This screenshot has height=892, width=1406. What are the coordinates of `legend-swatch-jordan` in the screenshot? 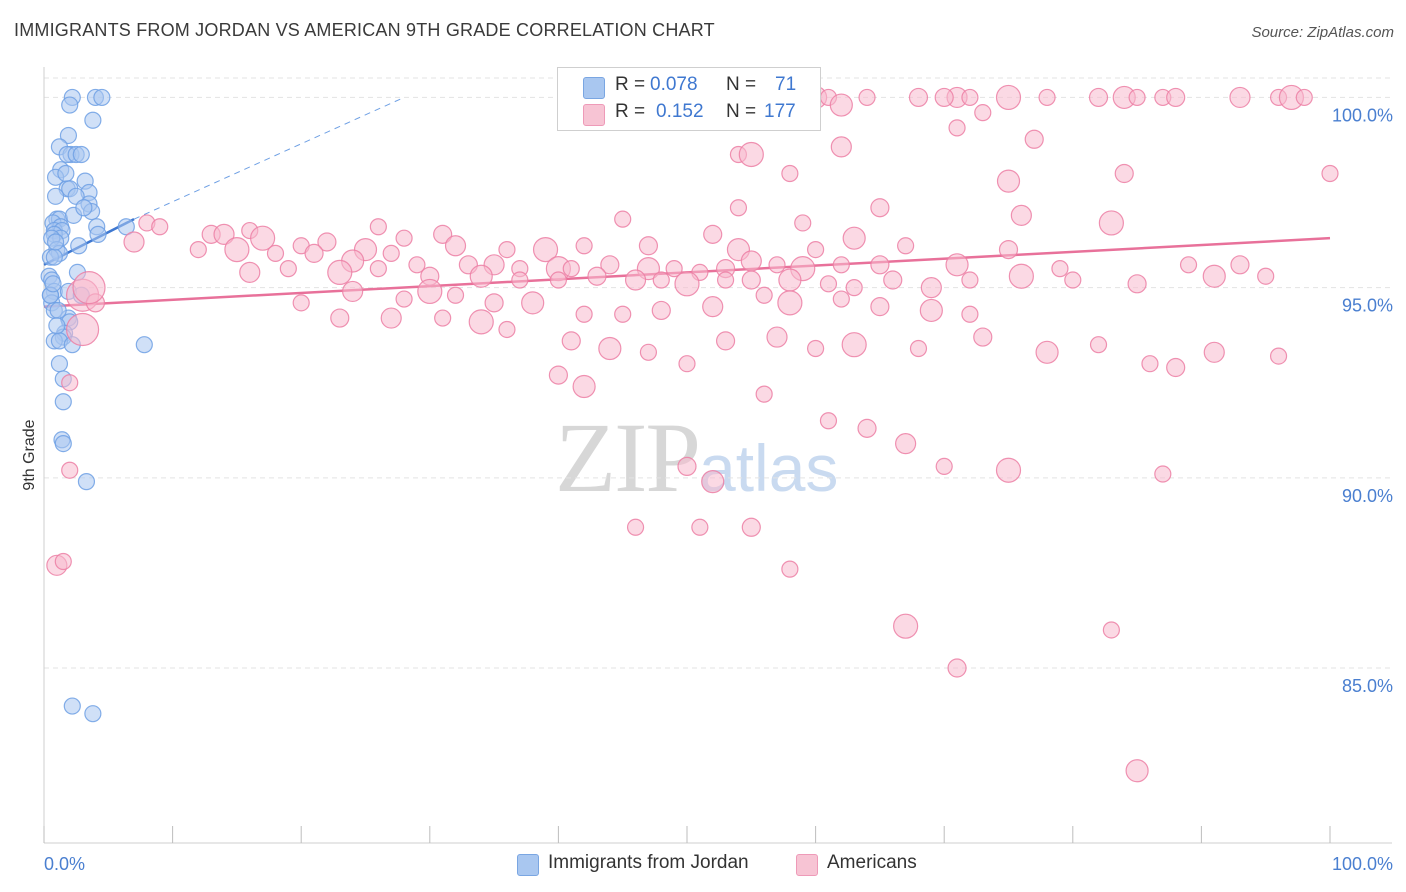 It's located at (594, 88).